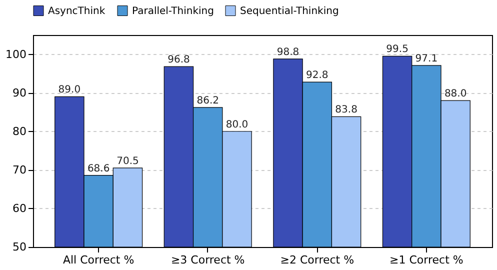 The image size is (497, 270). I want to click on data-label: 83.8, so click(346, 110).